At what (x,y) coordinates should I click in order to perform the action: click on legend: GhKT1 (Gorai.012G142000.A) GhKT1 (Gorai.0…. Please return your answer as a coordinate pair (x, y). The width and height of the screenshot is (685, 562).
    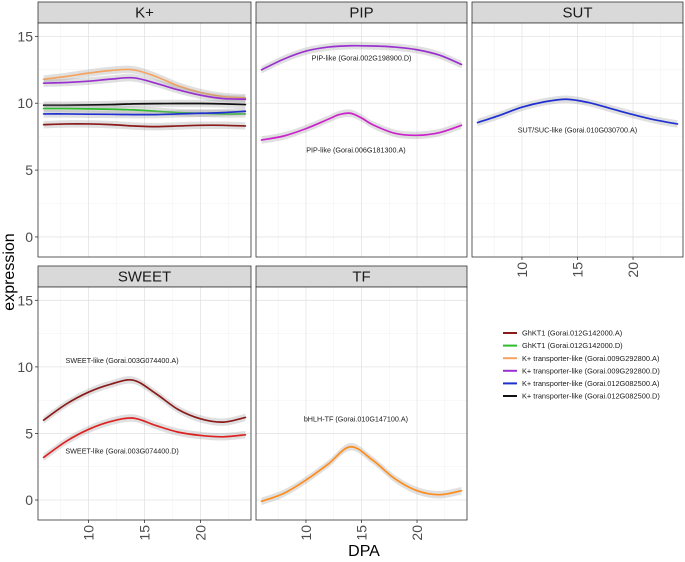
    Looking at the image, I should click on (581, 365).